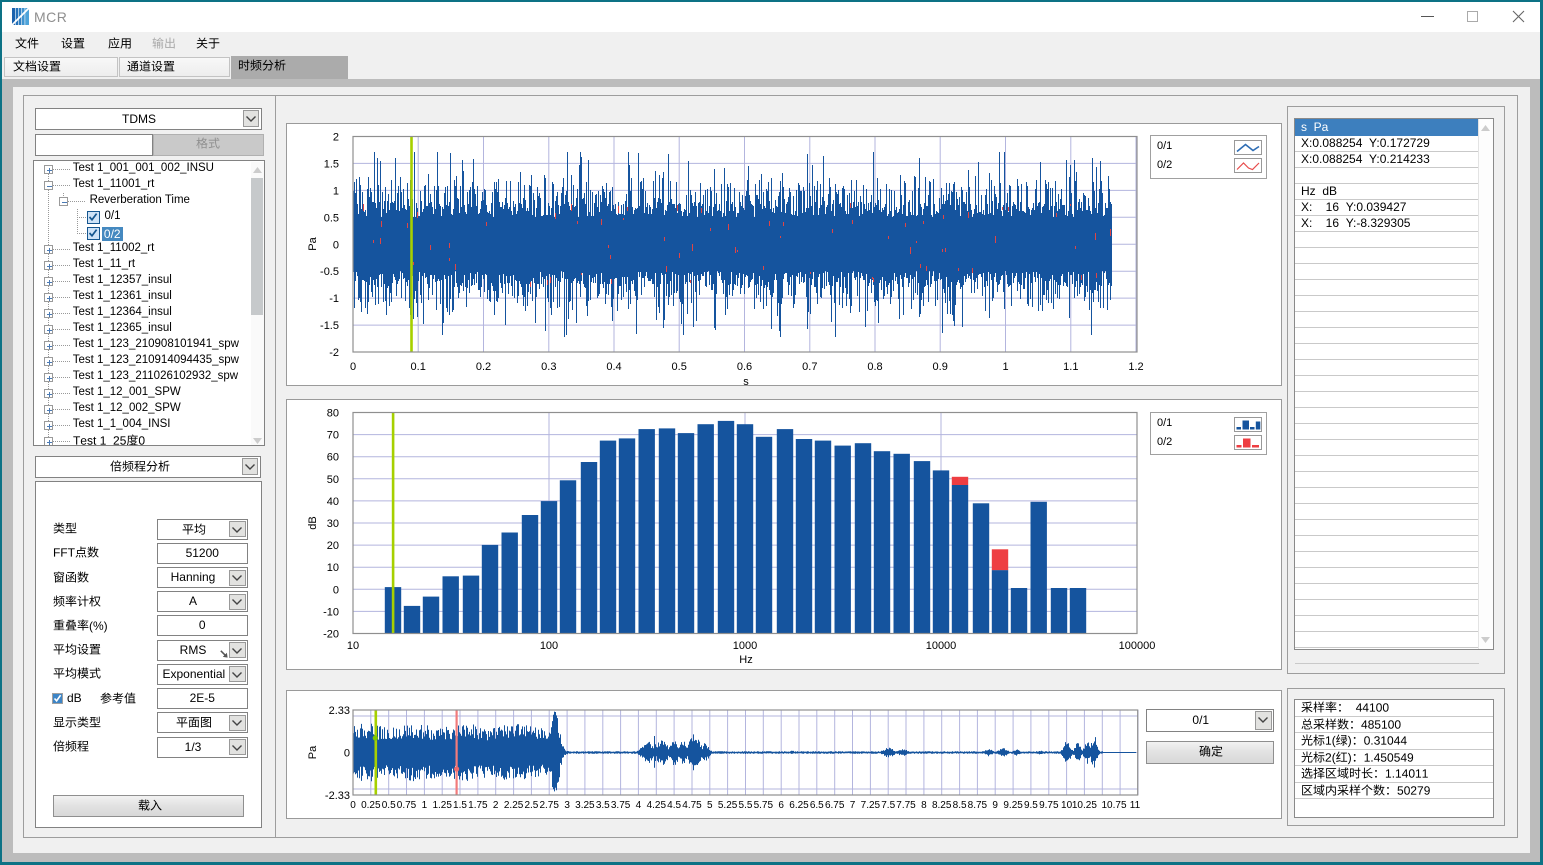  I want to click on svg-text: 9, so click(995, 805).